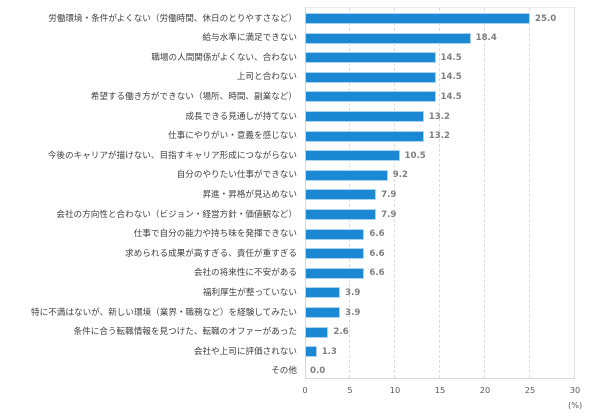 This screenshot has height=419, width=601. I want to click on category-label: 条件に合う転職情報を見つけた、転職のオファーがあった, so click(185, 332).